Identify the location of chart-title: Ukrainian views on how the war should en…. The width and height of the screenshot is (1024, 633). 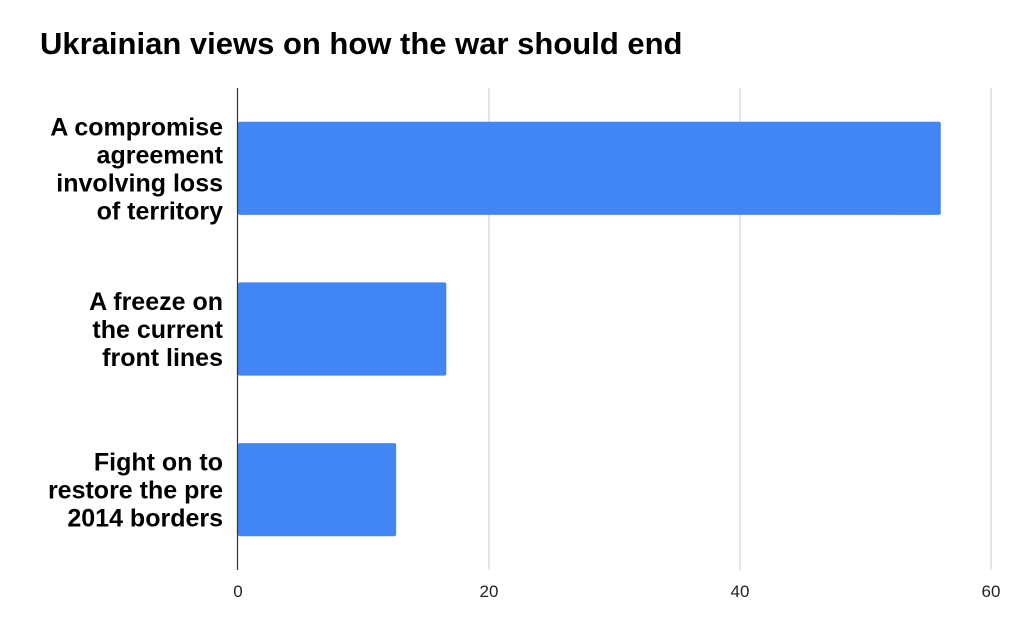
(361, 43).